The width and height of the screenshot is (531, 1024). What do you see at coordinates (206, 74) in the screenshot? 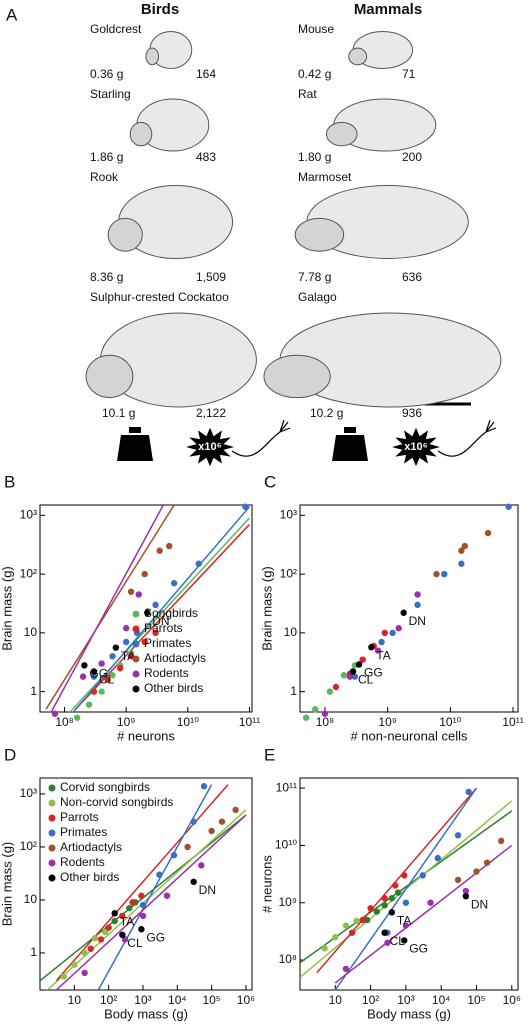
I see `neuron-count: 164` at bounding box center [206, 74].